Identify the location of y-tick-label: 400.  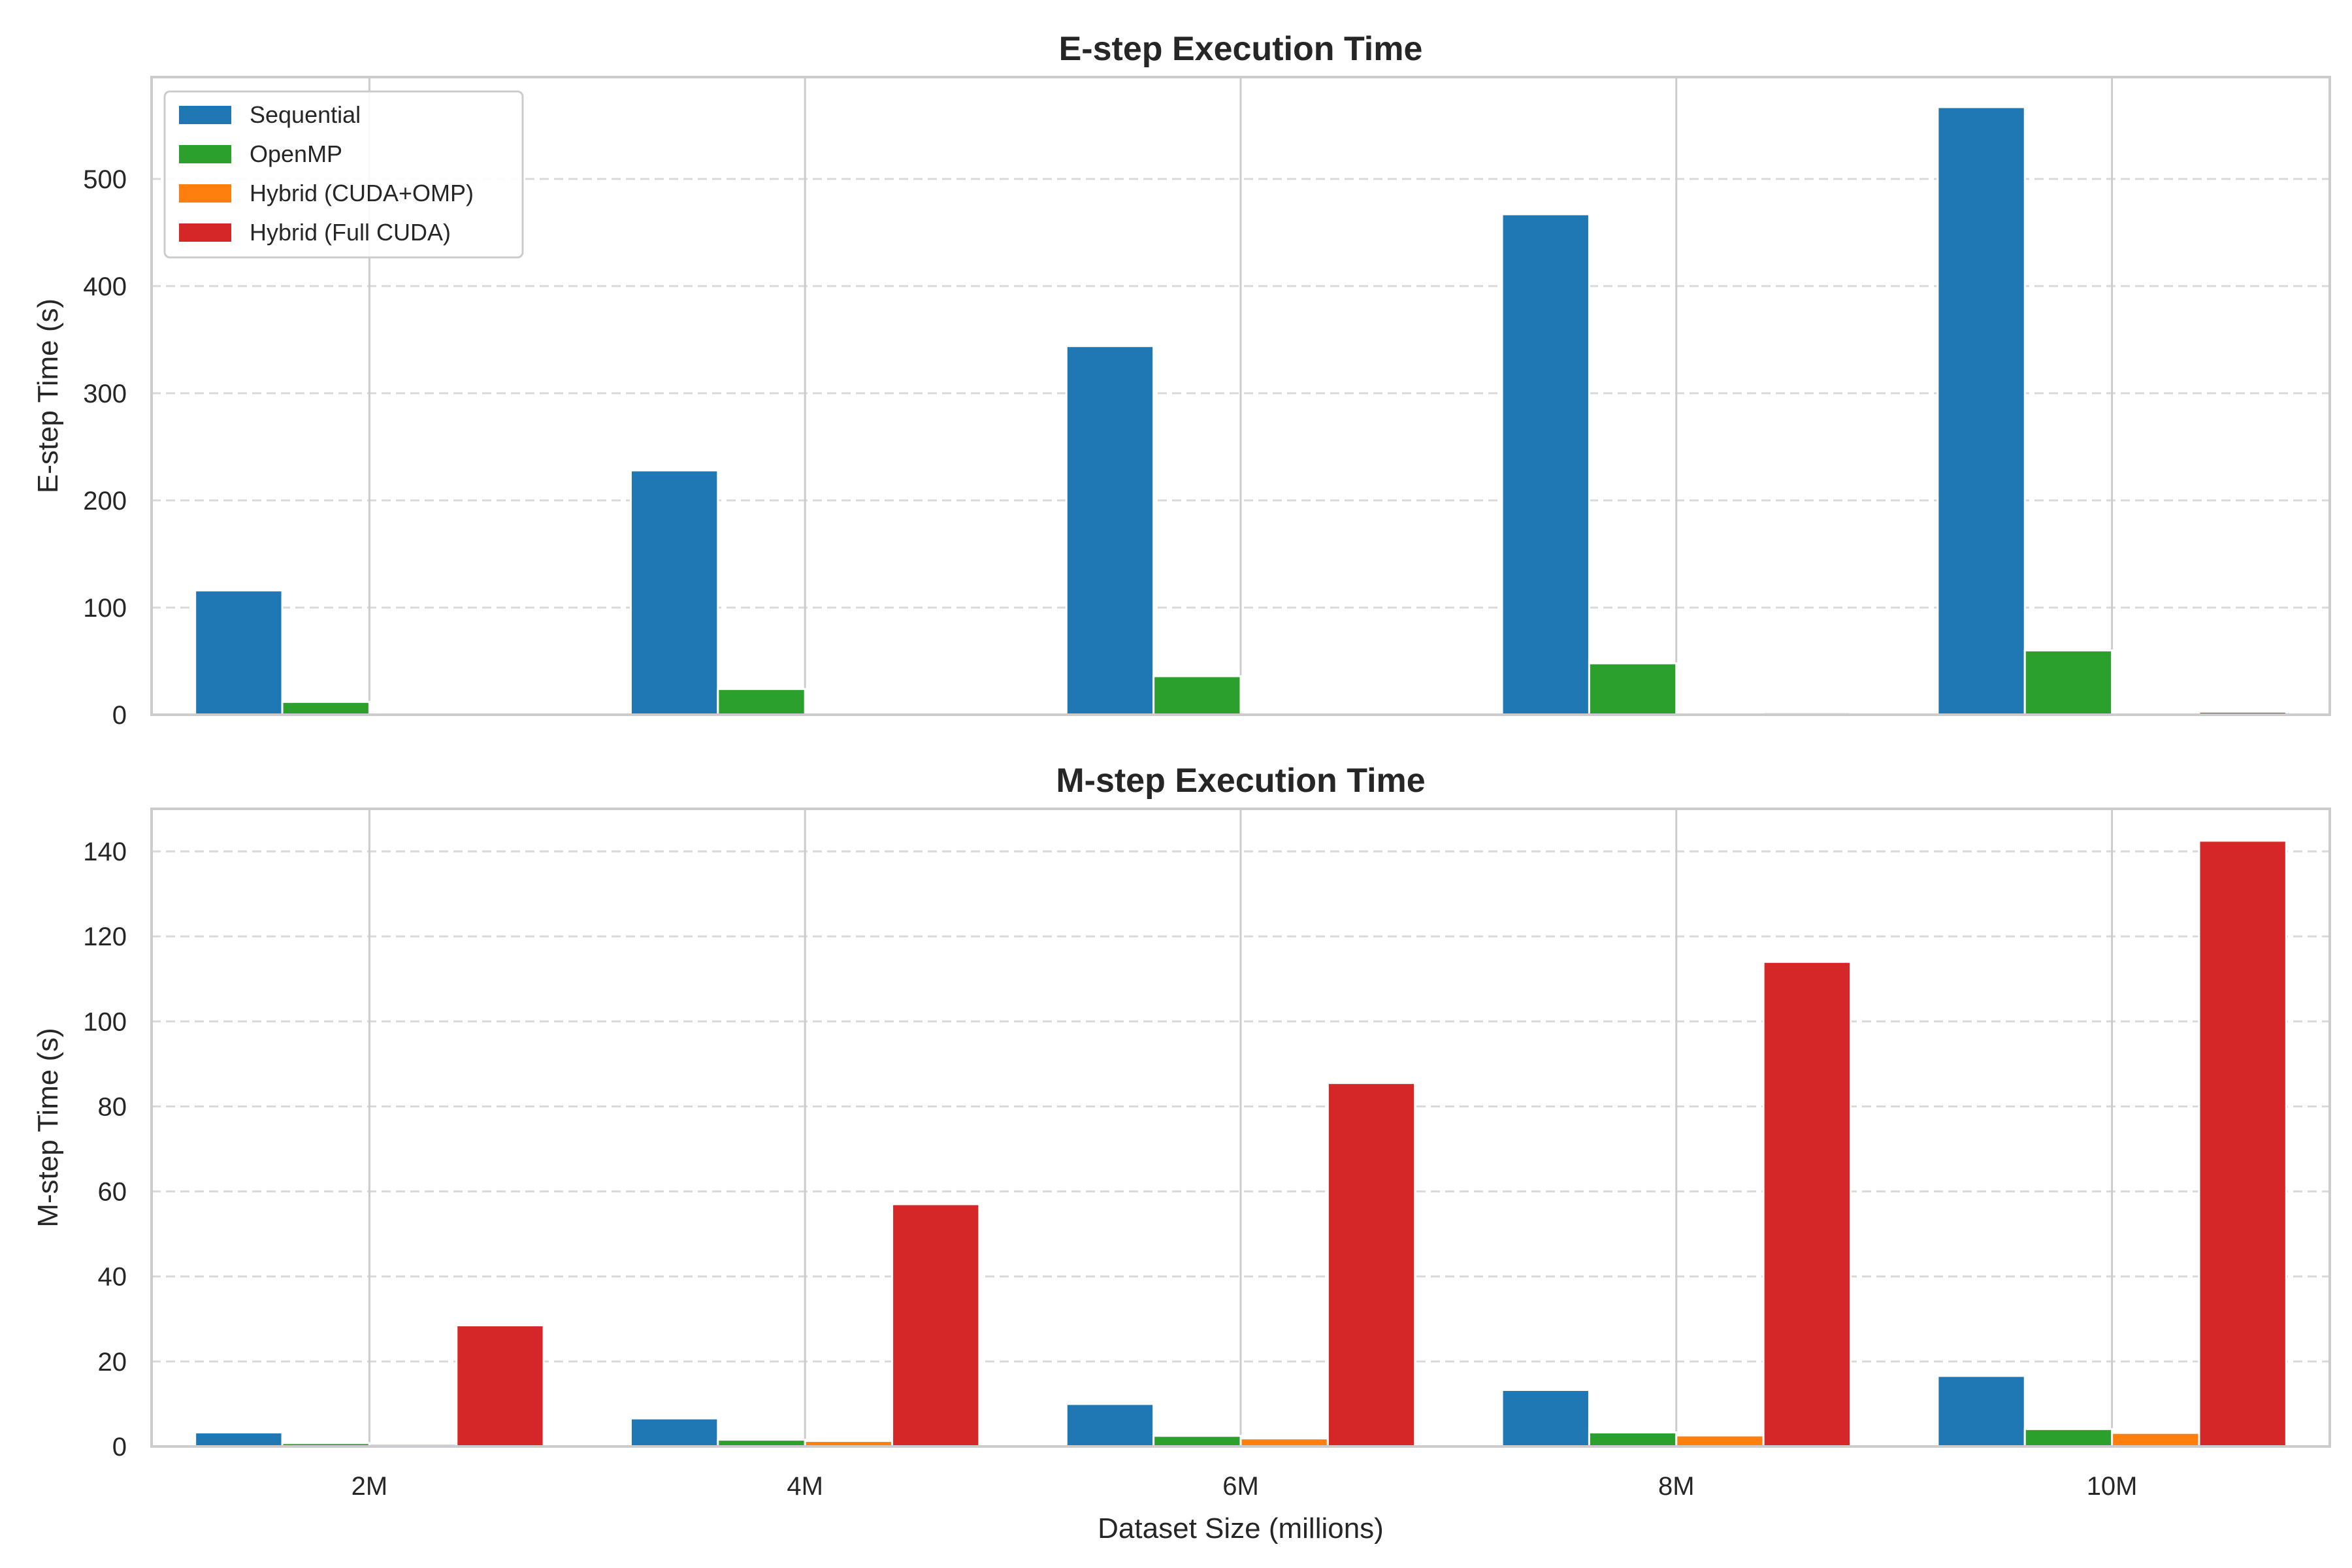
(105, 286).